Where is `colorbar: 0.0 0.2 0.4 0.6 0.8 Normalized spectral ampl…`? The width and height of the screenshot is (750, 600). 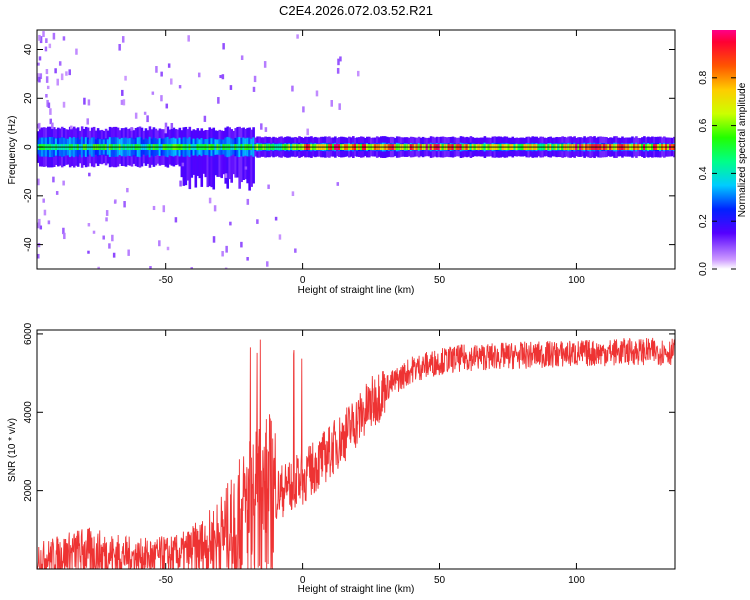 colorbar: 0.0 0.2 0.4 0.6 0.8 Normalized spectral ampl… is located at coordinates (723, 153).